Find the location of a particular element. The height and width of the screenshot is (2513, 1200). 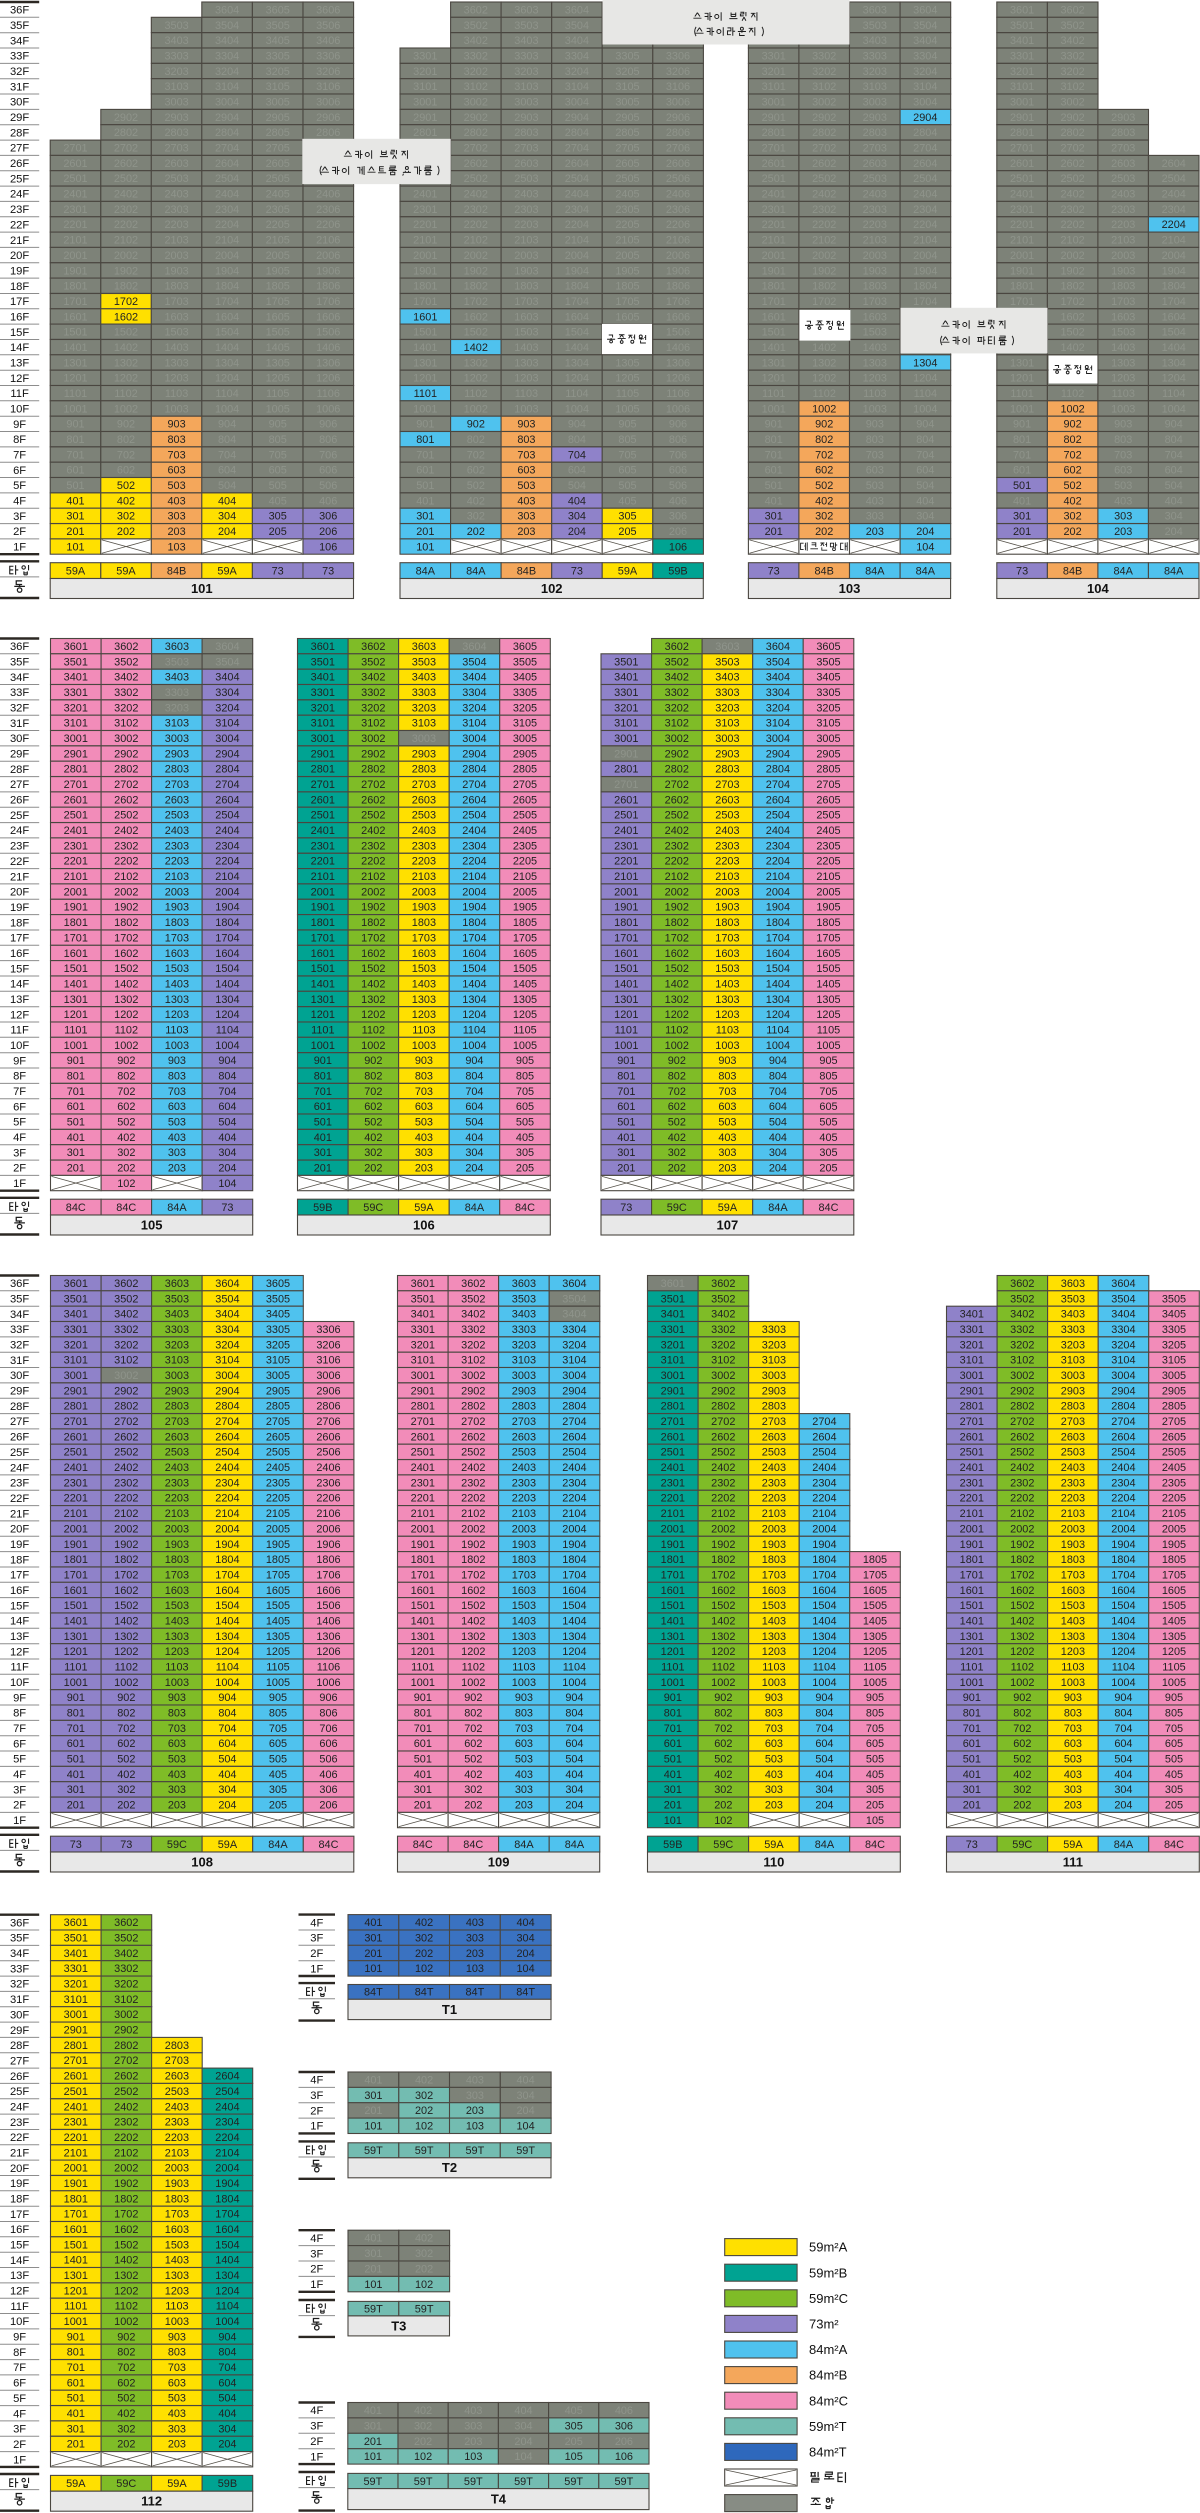

svg-text: 3302 is located at coordinates (126, 693).